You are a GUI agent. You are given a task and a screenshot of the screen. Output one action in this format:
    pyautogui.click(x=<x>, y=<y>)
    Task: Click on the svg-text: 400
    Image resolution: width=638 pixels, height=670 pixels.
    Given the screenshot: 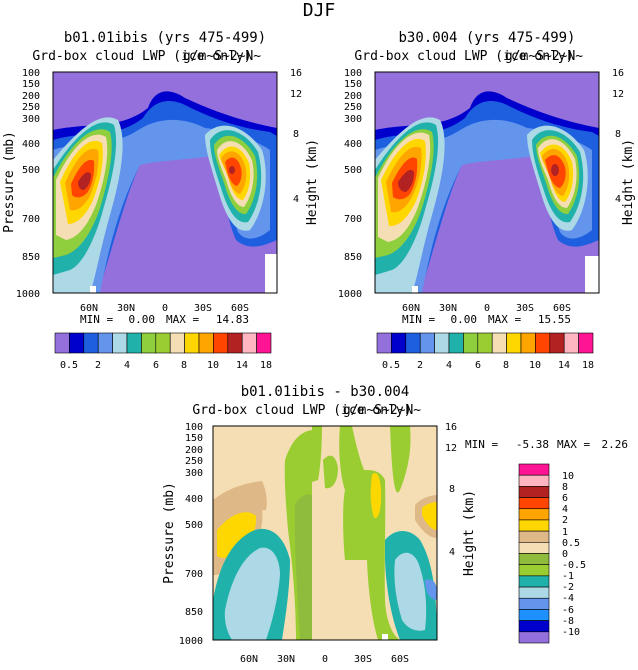 What is the action you would take?
    pyautogui.click(x=31, y=144)
    